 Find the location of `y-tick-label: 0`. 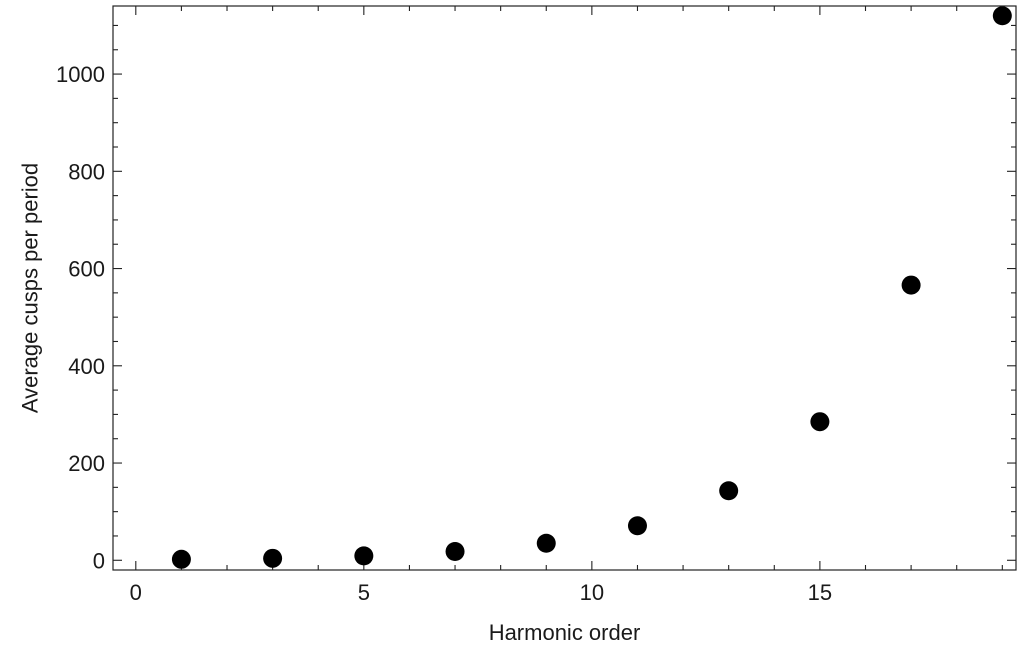

y-tick-label: 0 is located at coordinates (99, 560).